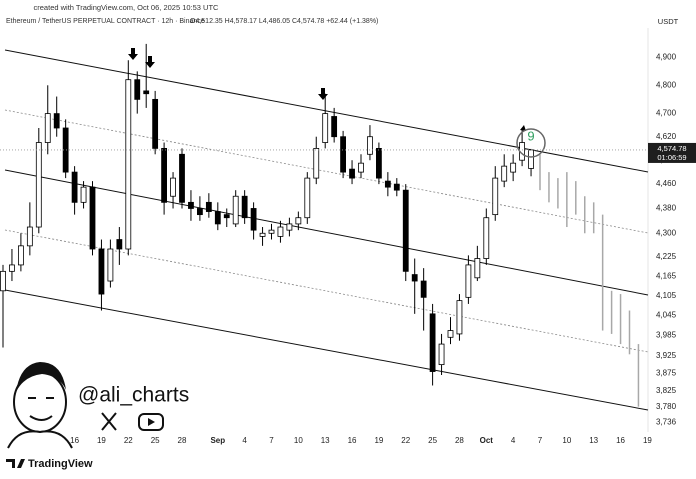  Describe the element at coordinates (593, 440) in the screenshot. I see `x-tick-label: 13` at that location.